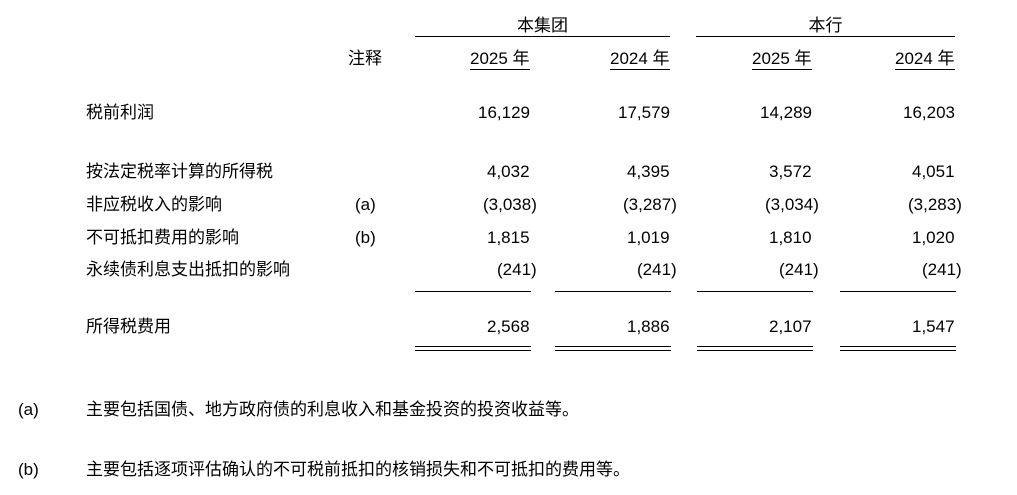 This screenshot has height=495, width=1017. I want to click on cell-value: (3,034), so click(792, 204).